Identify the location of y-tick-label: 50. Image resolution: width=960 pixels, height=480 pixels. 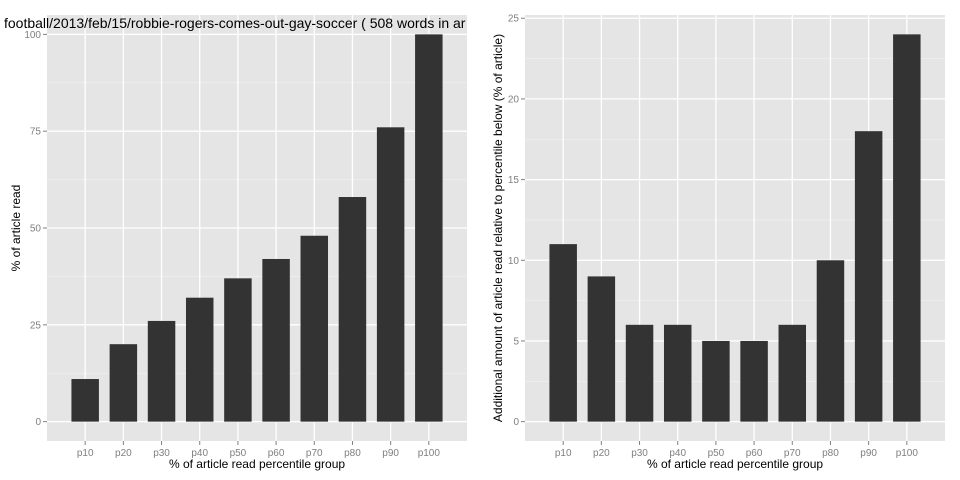
(36, 229).